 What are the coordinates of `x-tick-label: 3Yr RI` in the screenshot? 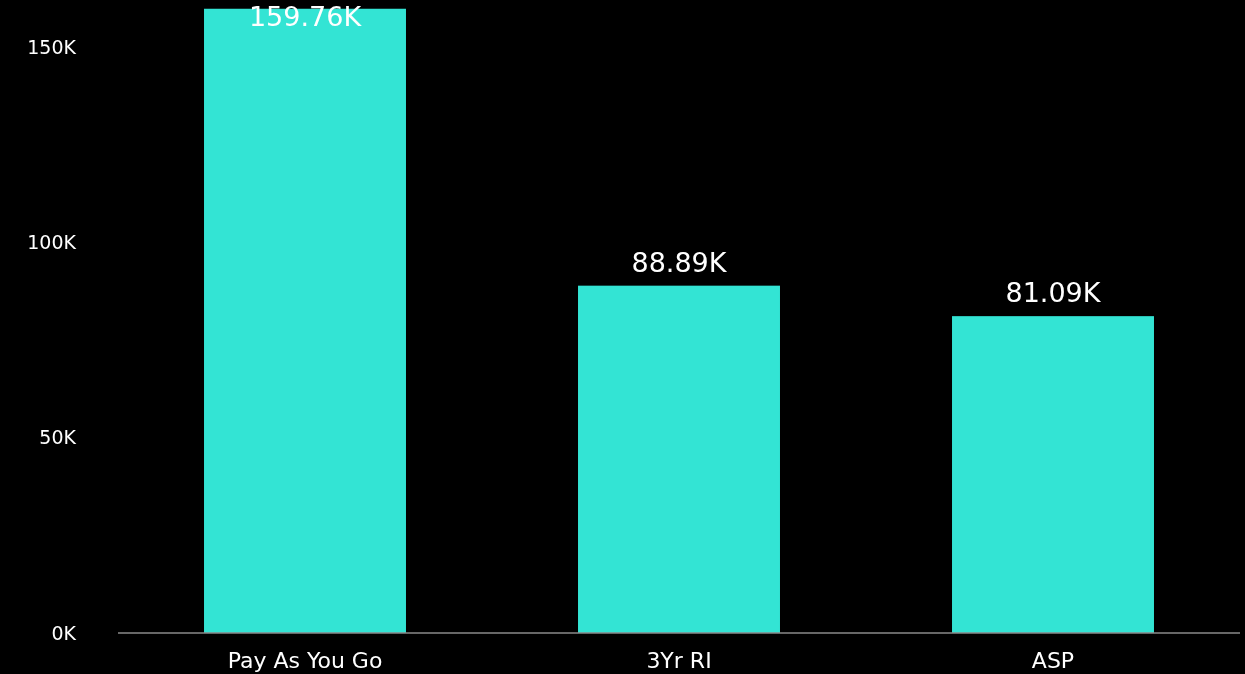 It's located at (679, 660).